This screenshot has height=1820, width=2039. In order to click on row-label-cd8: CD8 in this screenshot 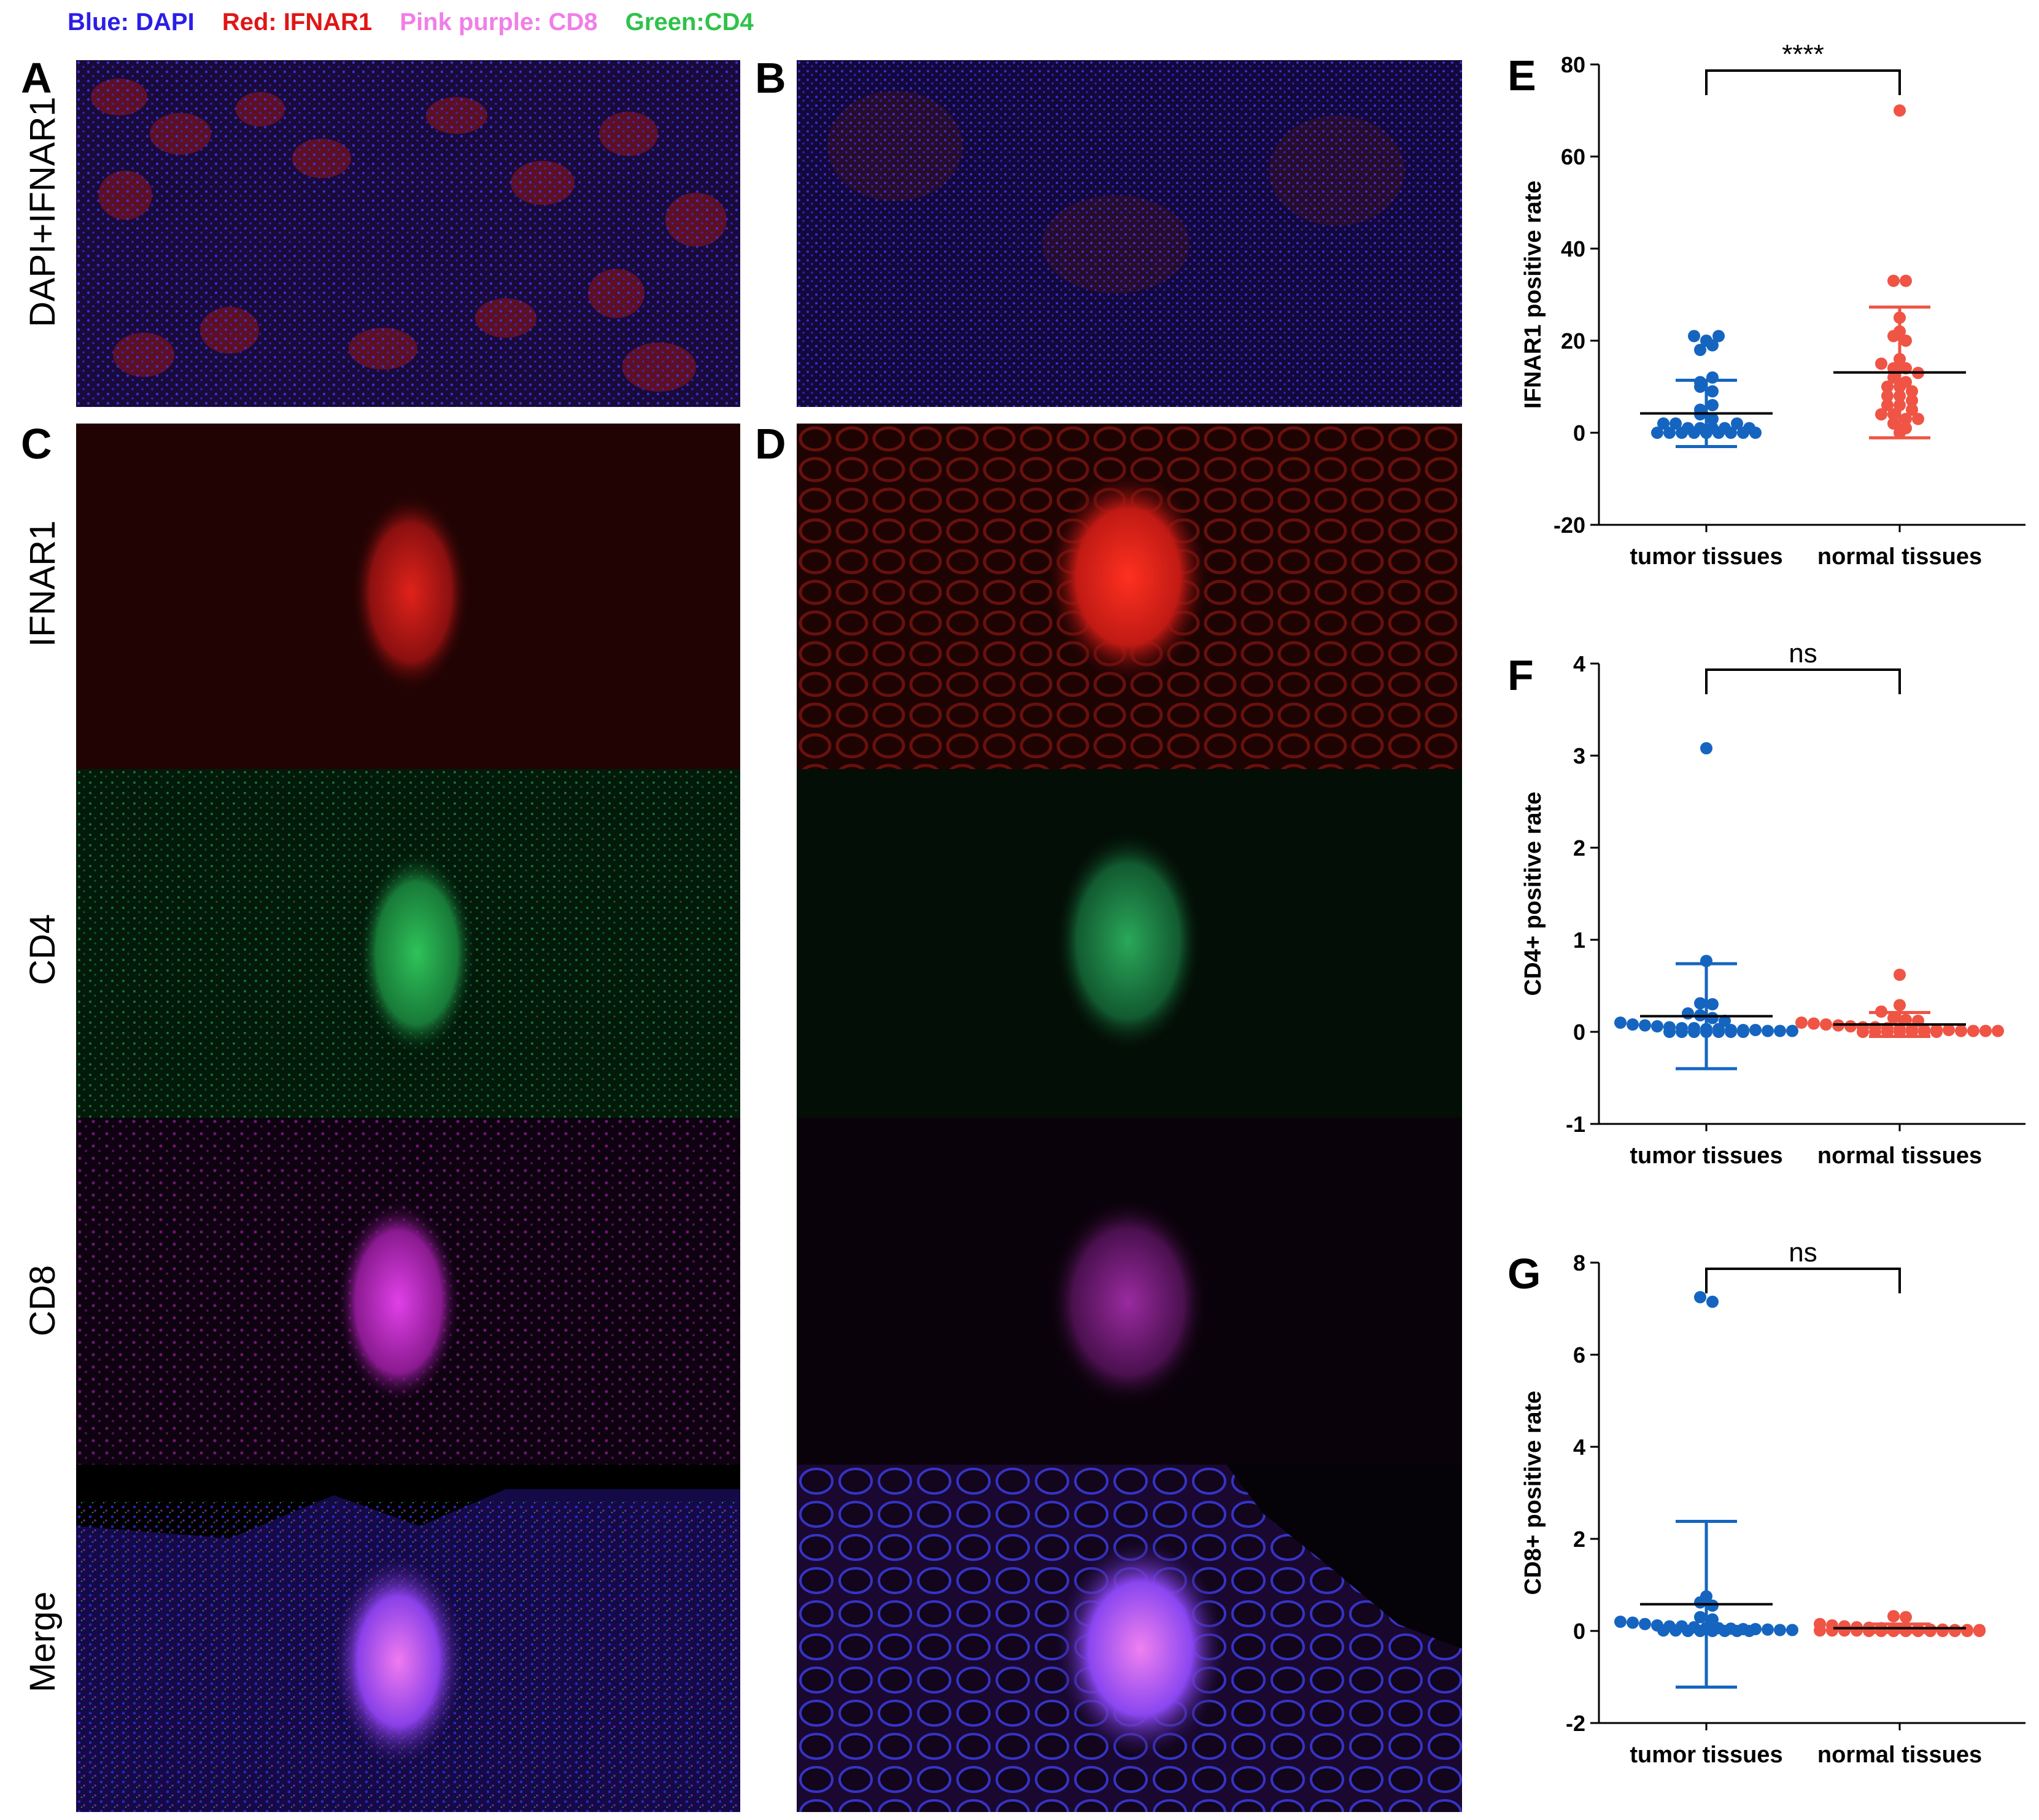, I will do `click(43, 1300)`.